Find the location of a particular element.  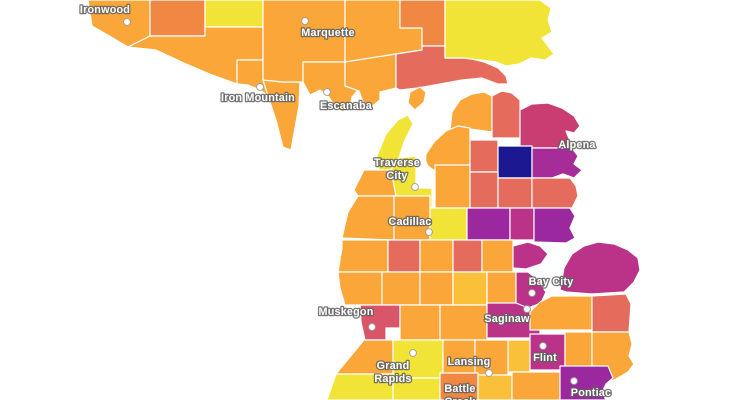

county-lake is located at coordinates (404, 256).